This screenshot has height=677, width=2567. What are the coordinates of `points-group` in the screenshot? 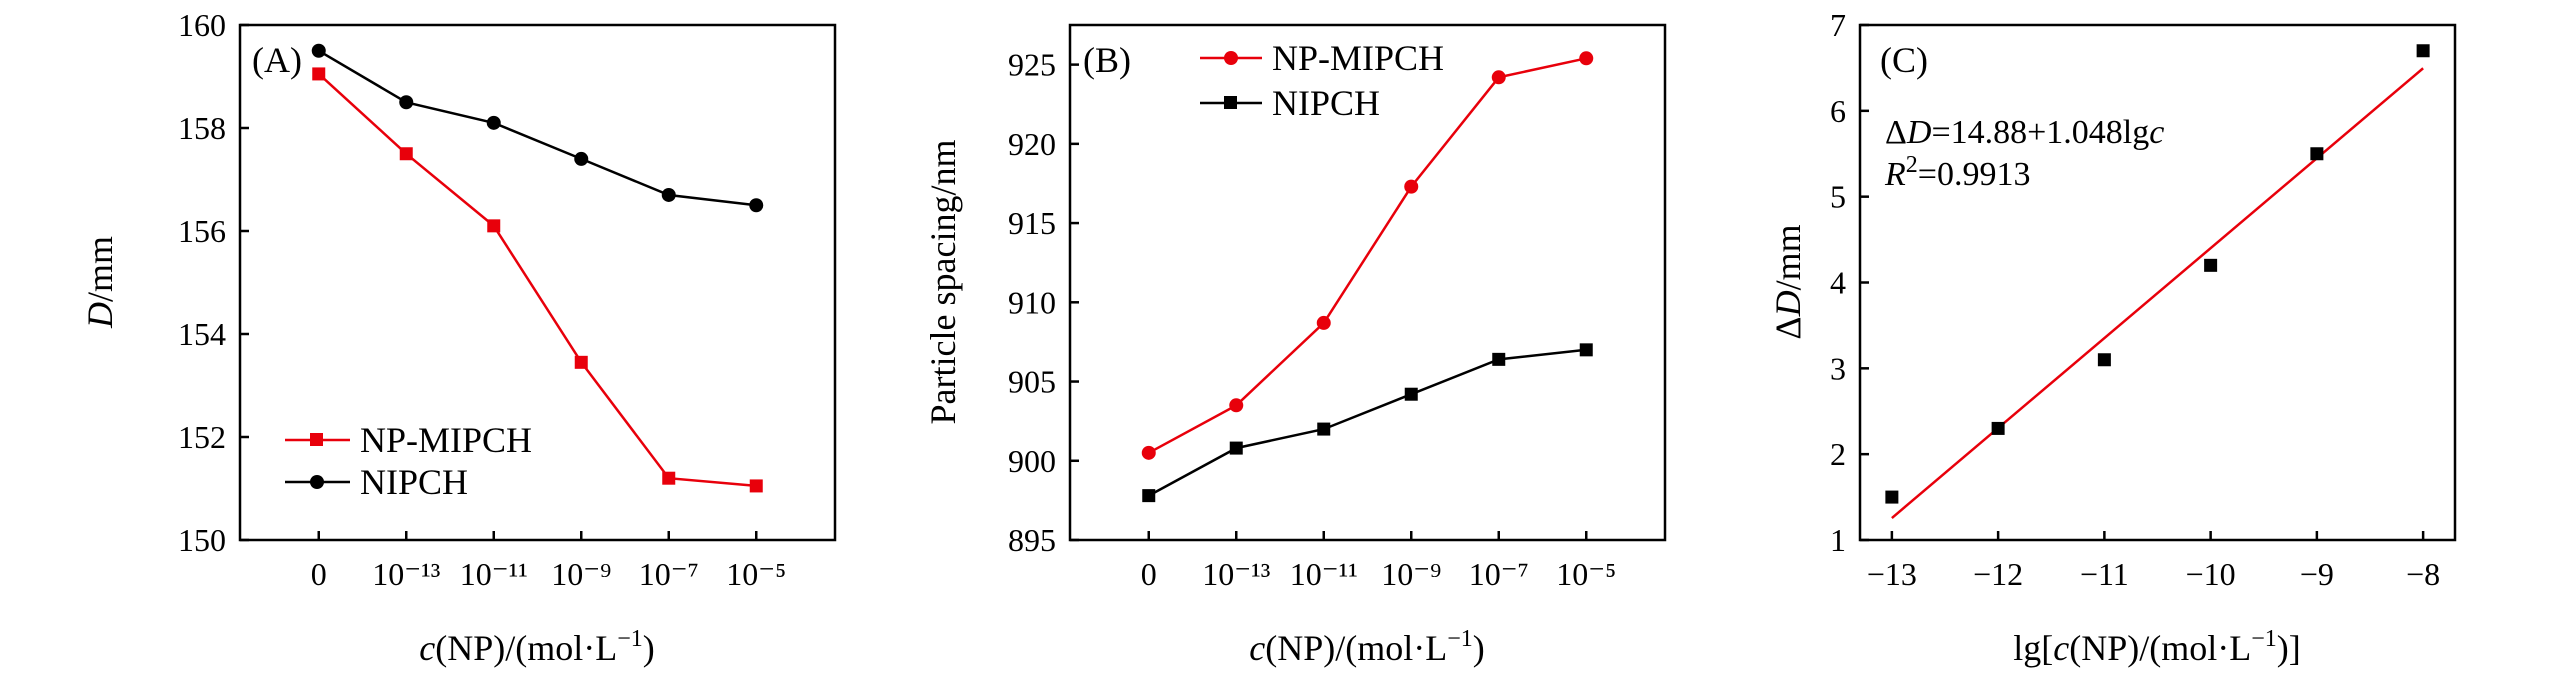 It's located at (2157, 274).